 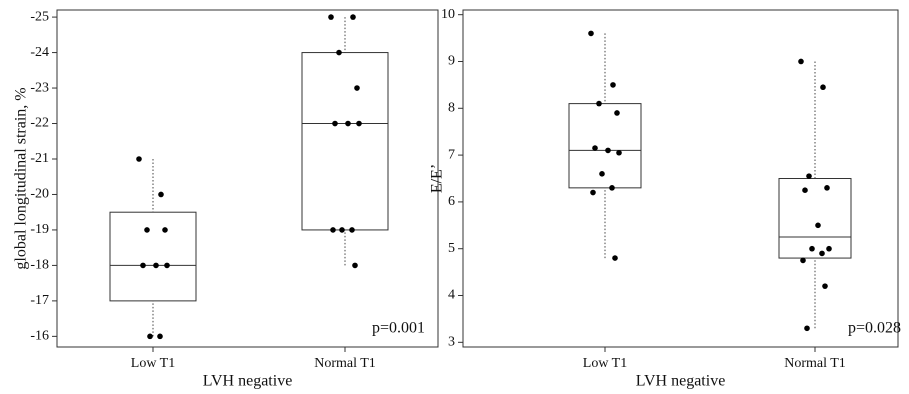 What do you see at coordinates (39, 123) in the screenshot?
I see `y-tick-label: -22` at bounding box center [39, 123].